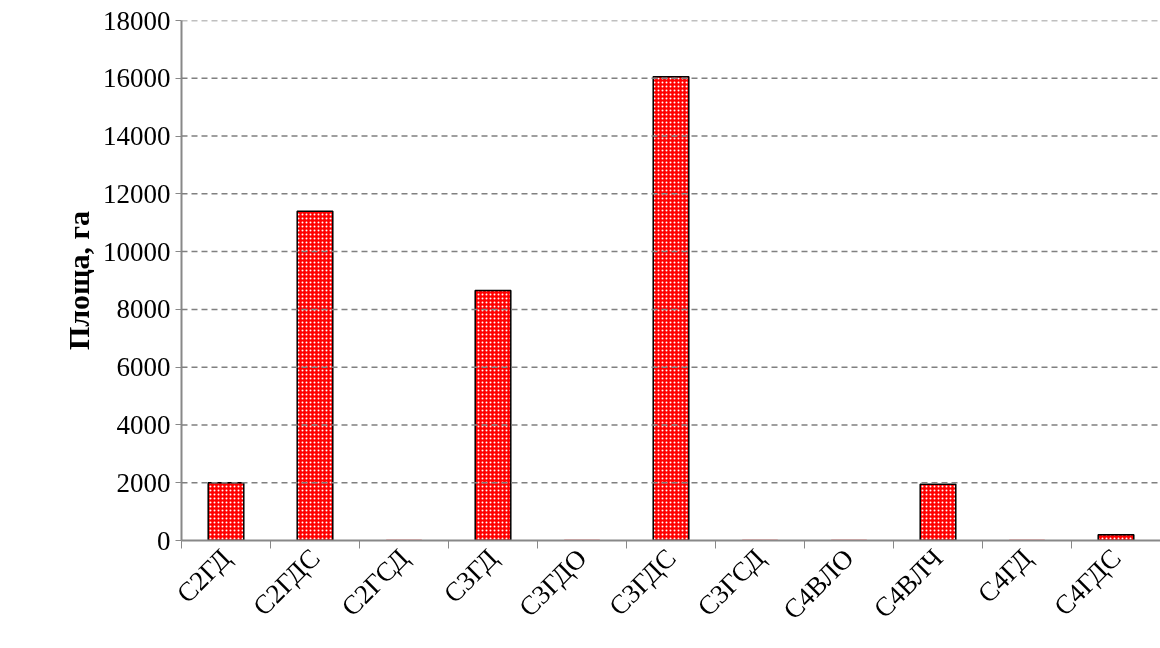 The image size is (1160, 648). I want to click on y-tick-label: 4000, so click(143, 424).